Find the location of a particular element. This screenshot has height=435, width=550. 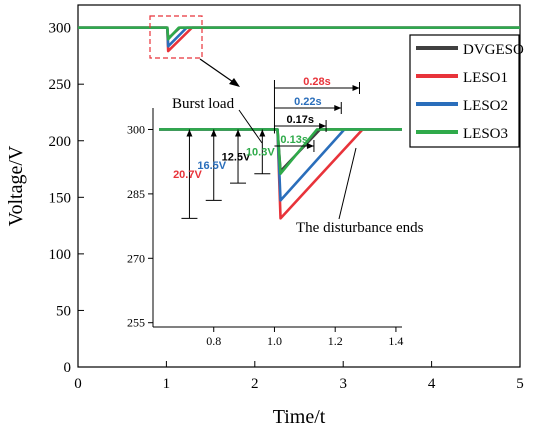

y-tick-label: 300 is located at coordinates (60, 29).